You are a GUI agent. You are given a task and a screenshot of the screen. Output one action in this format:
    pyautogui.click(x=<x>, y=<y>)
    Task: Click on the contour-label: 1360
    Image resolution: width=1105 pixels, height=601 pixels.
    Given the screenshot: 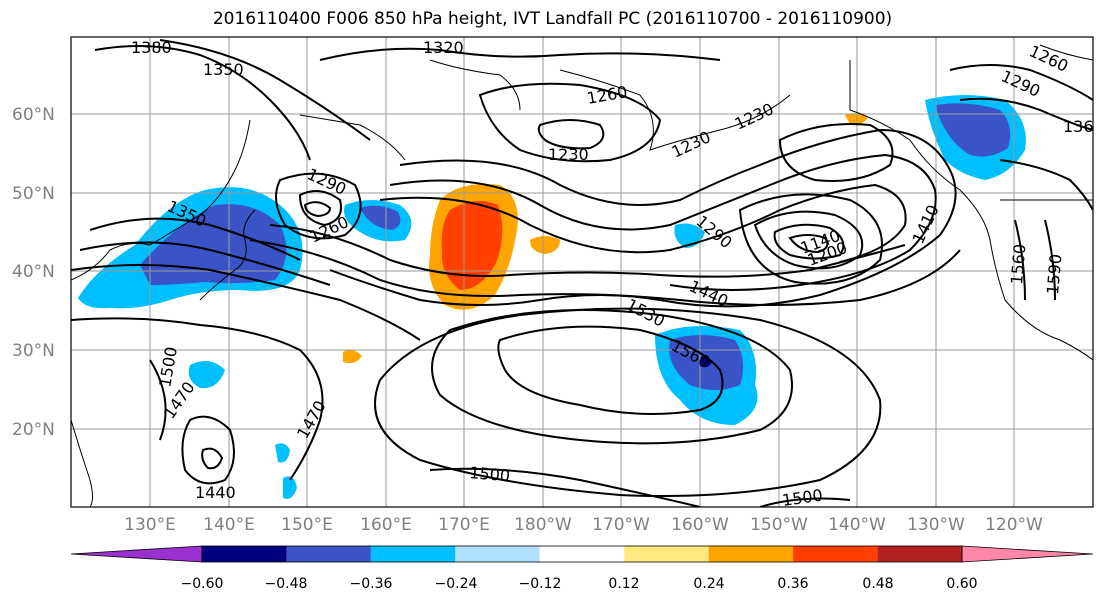 What is the action you would take?
    pyautogui.click(x=1083, y=126)
    